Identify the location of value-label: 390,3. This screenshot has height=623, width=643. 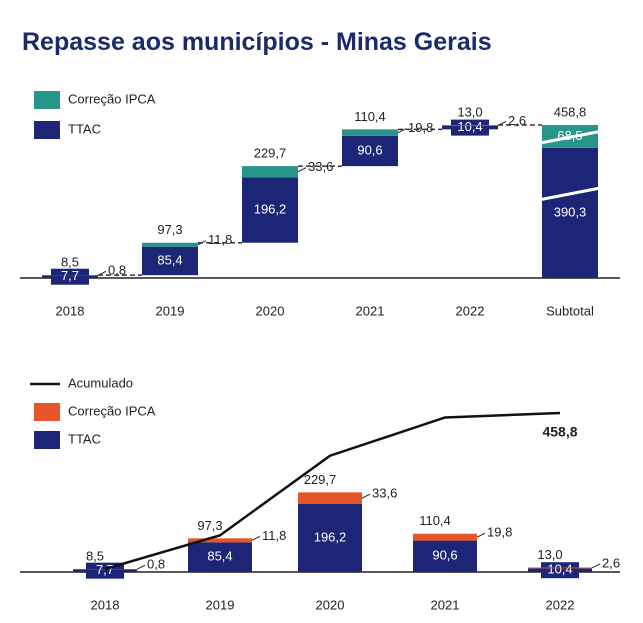
(570, 211).